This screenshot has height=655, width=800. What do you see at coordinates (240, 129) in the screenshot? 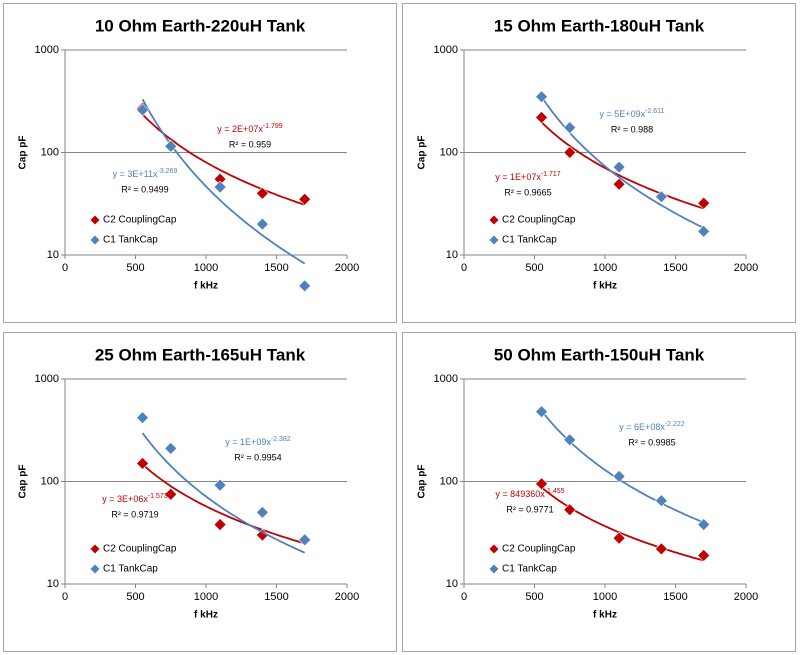
I see `equation-base: y = 2E+07x` at bounding box center [240, 129].